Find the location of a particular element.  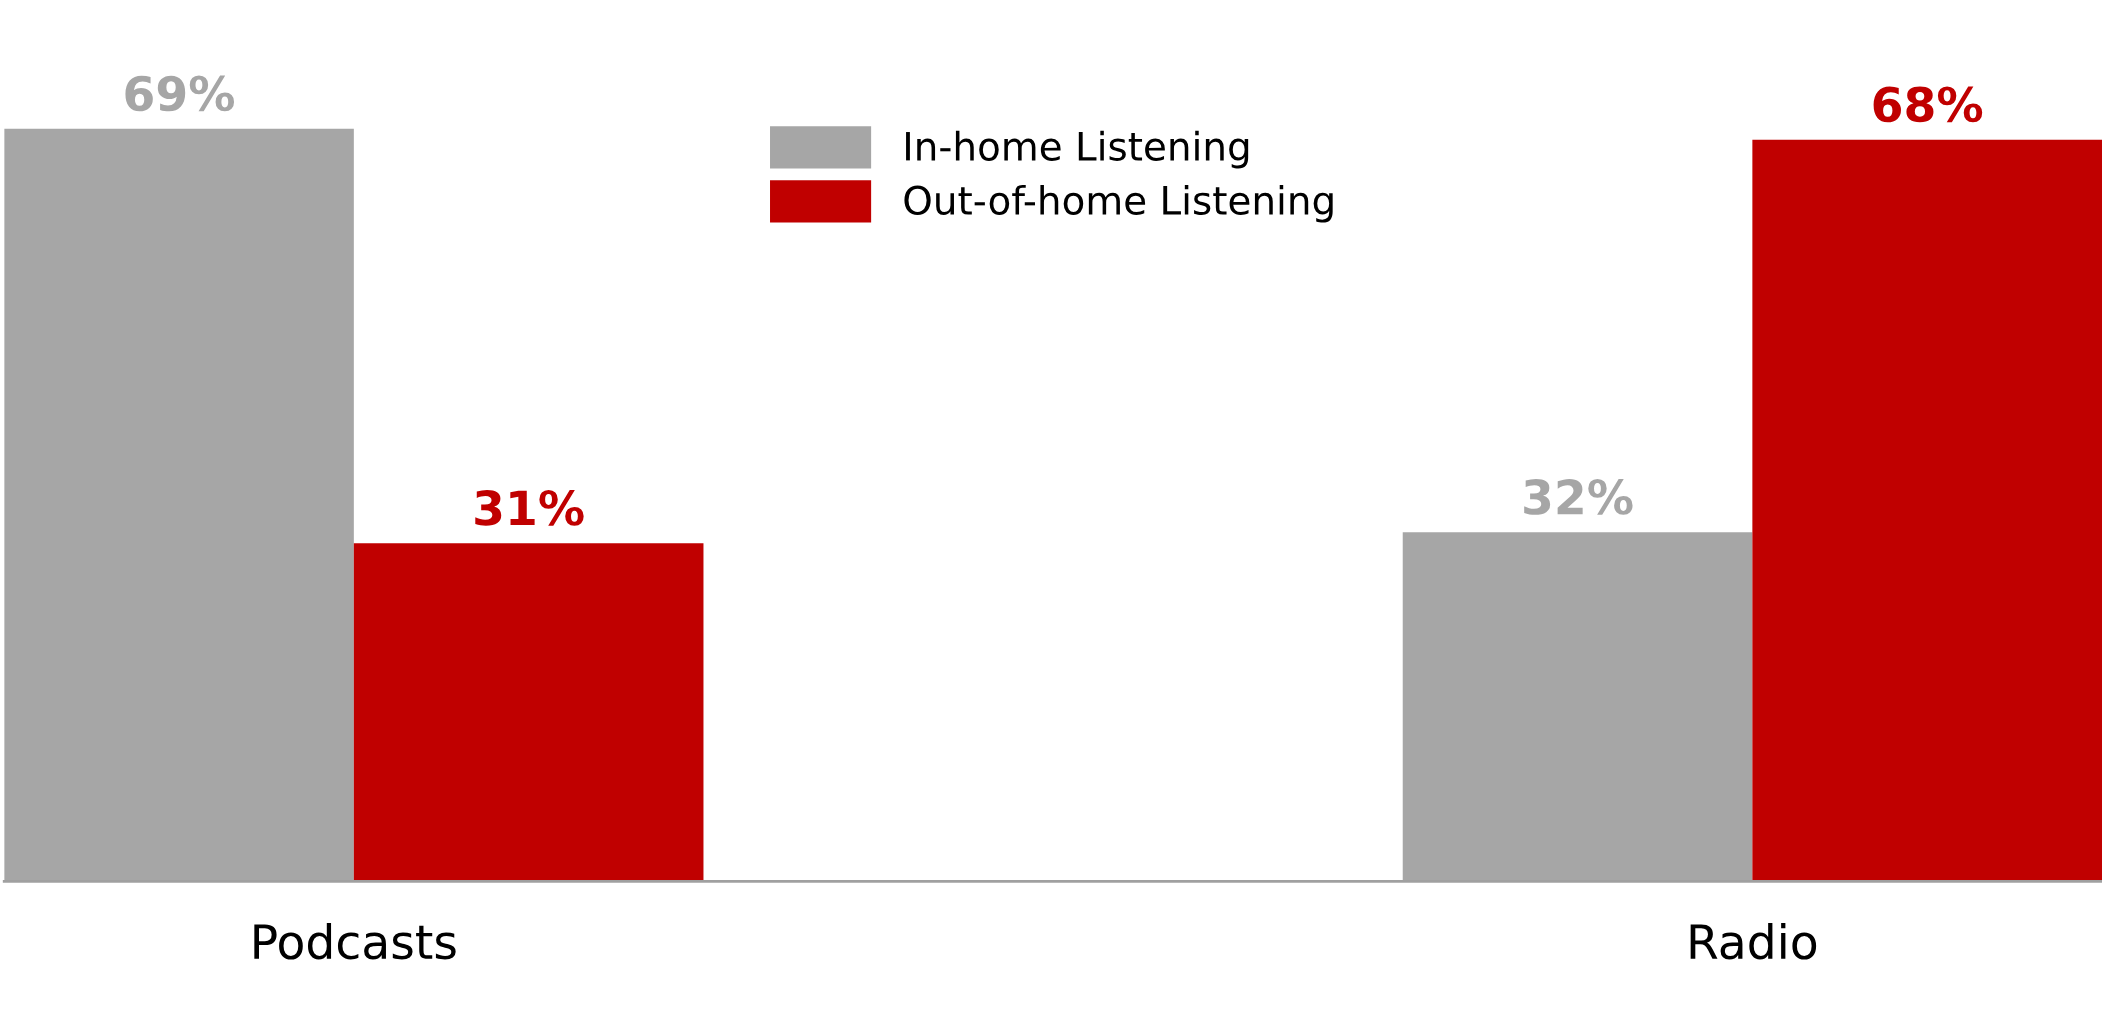

x-tick-label: Podcasts is located at coordinates (355, 941).